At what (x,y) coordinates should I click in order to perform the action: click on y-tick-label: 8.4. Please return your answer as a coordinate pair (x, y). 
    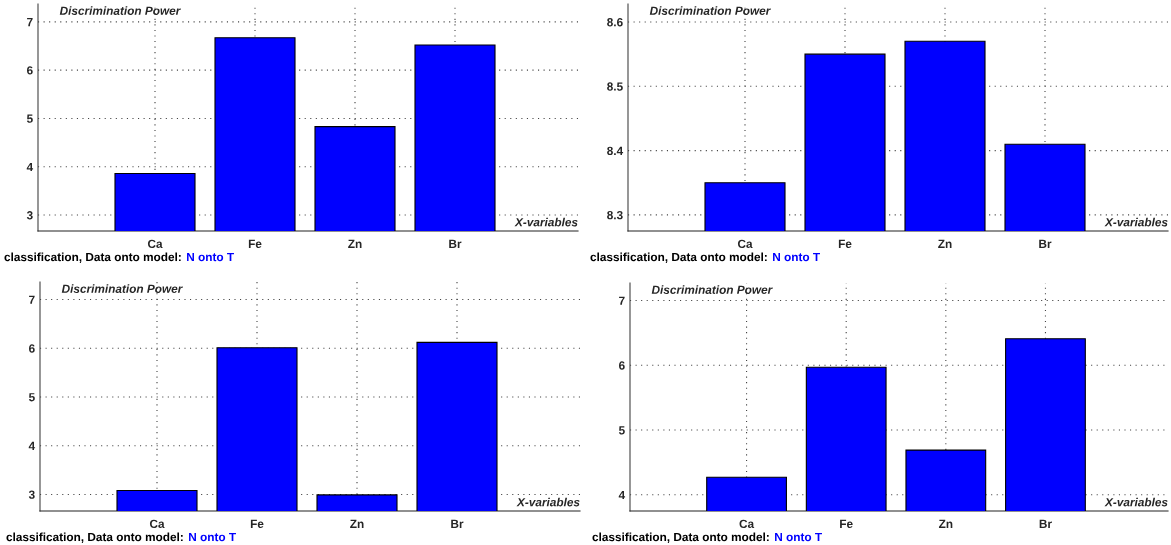
    Looking at the image, I should click on (615, 151).